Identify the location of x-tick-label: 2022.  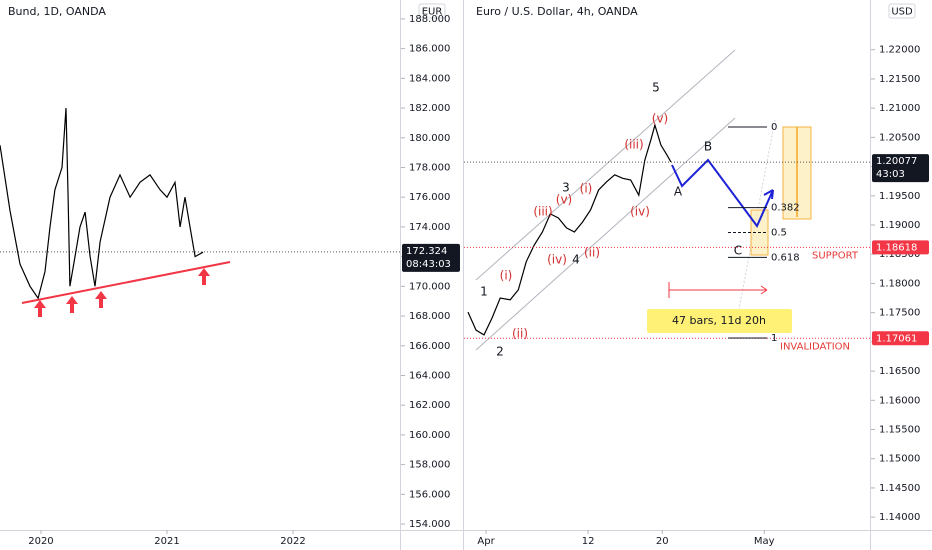
(292, 541).